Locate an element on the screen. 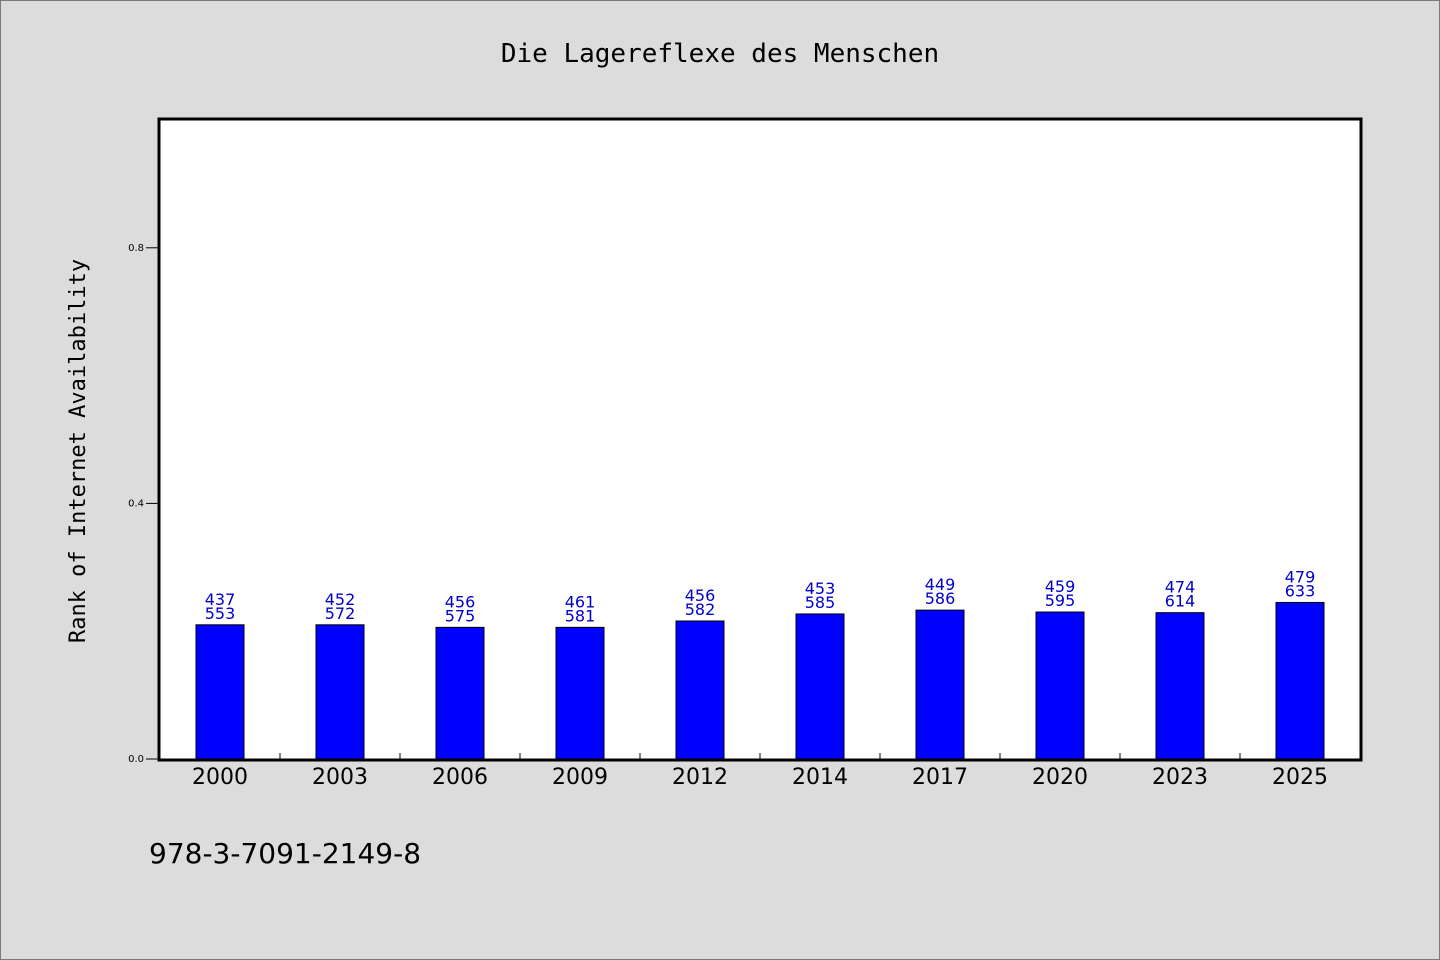 The width and height of the screenshot is (1440, 960). bar-label-bottom-2020: 595 is located at coordinates (1060, 600).